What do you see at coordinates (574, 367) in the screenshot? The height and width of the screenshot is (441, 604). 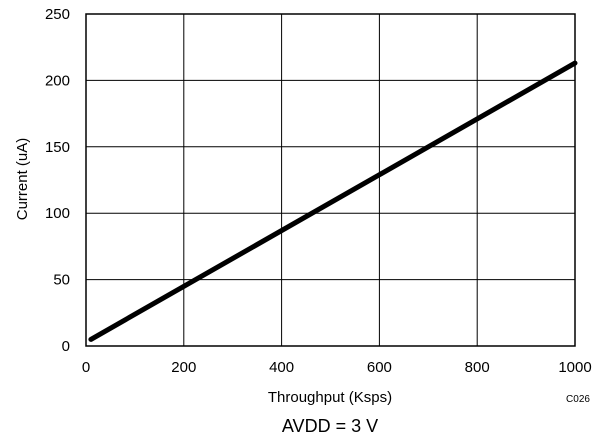 I see `x-tick-label: 1000` at bounding box center [574, 367].